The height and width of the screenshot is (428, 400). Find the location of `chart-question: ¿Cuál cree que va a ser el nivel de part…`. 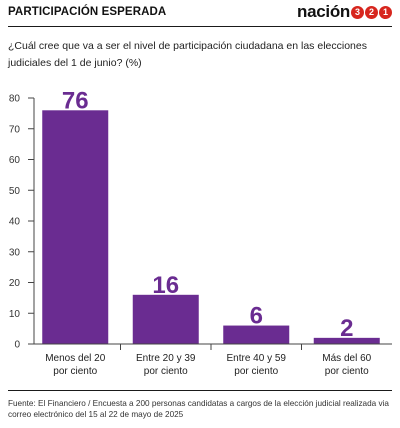

chart-question: ¿Cuál cree que va a ser el nivel de part… is located at coordinates (187, 54).